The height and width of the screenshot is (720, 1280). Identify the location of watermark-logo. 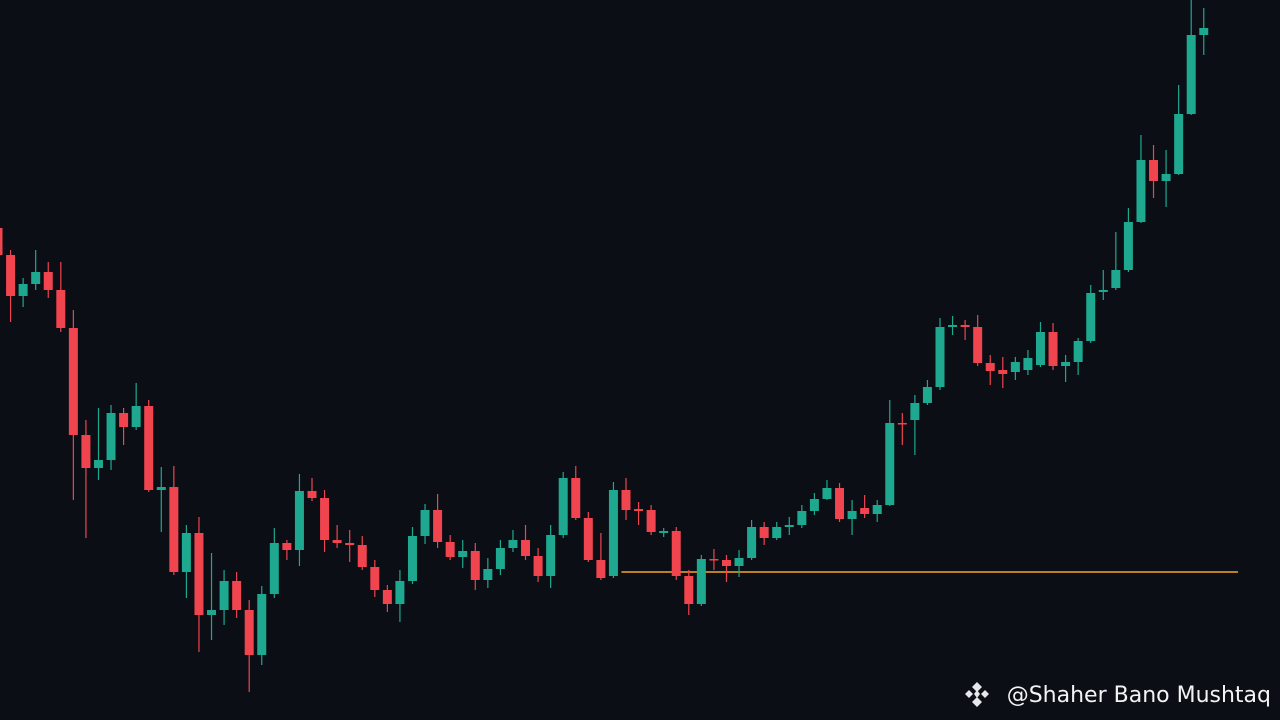
(977, 694).